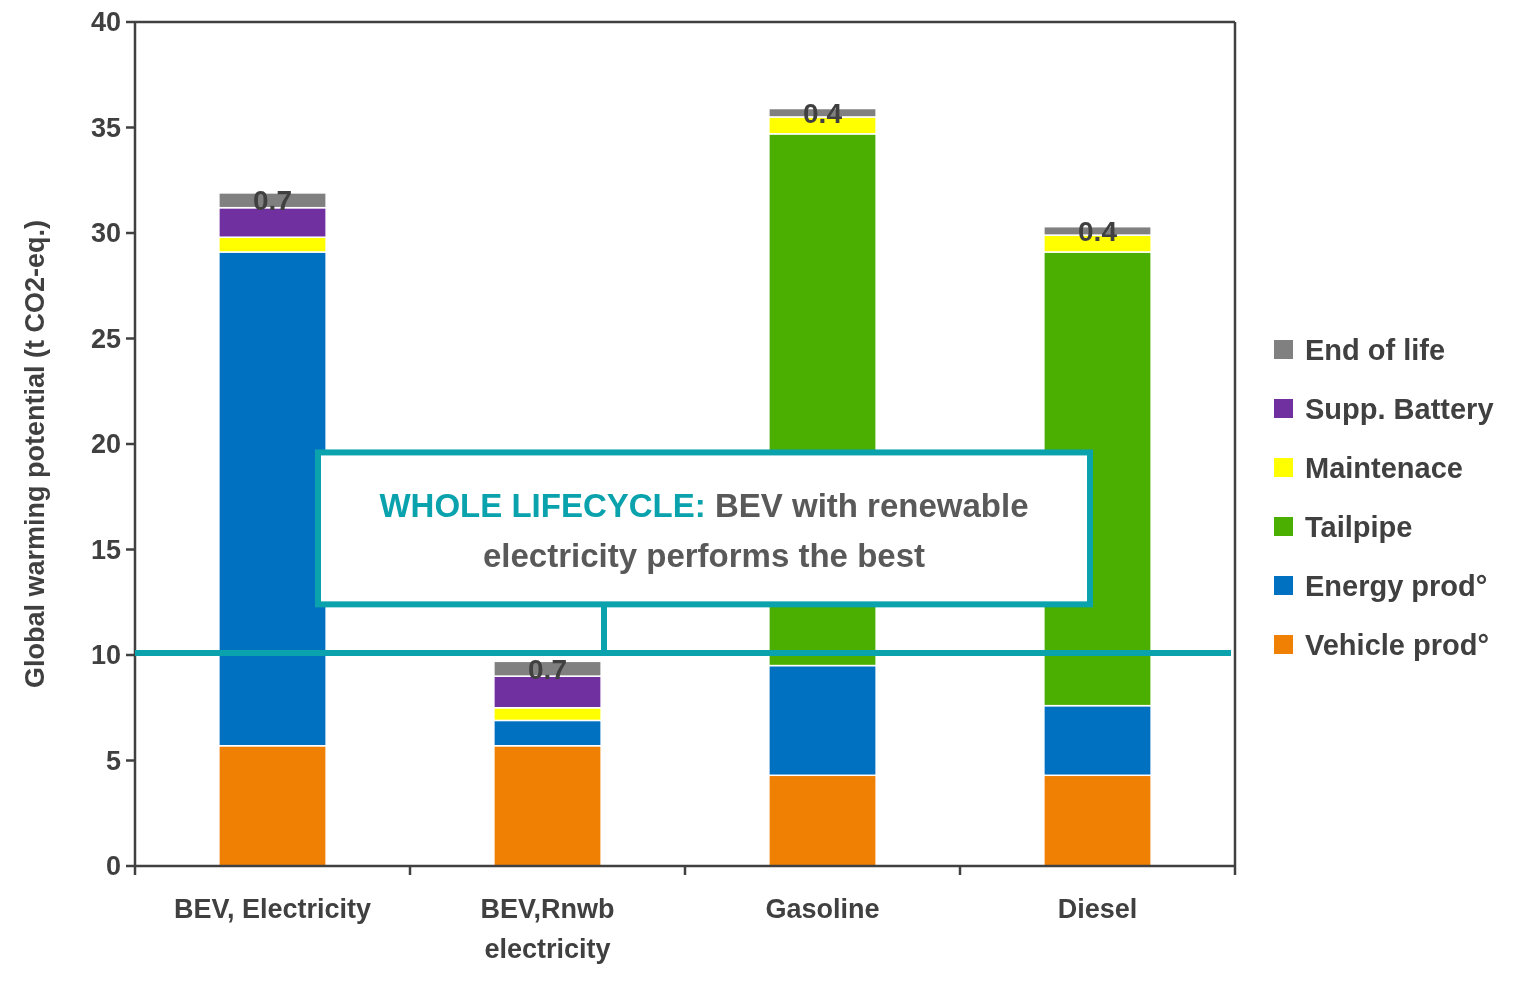  What do you see at coordinates (1359, 527) in the screenshot?
I see `legend-label: Tailpipe` at bounding box center [1359, 527].